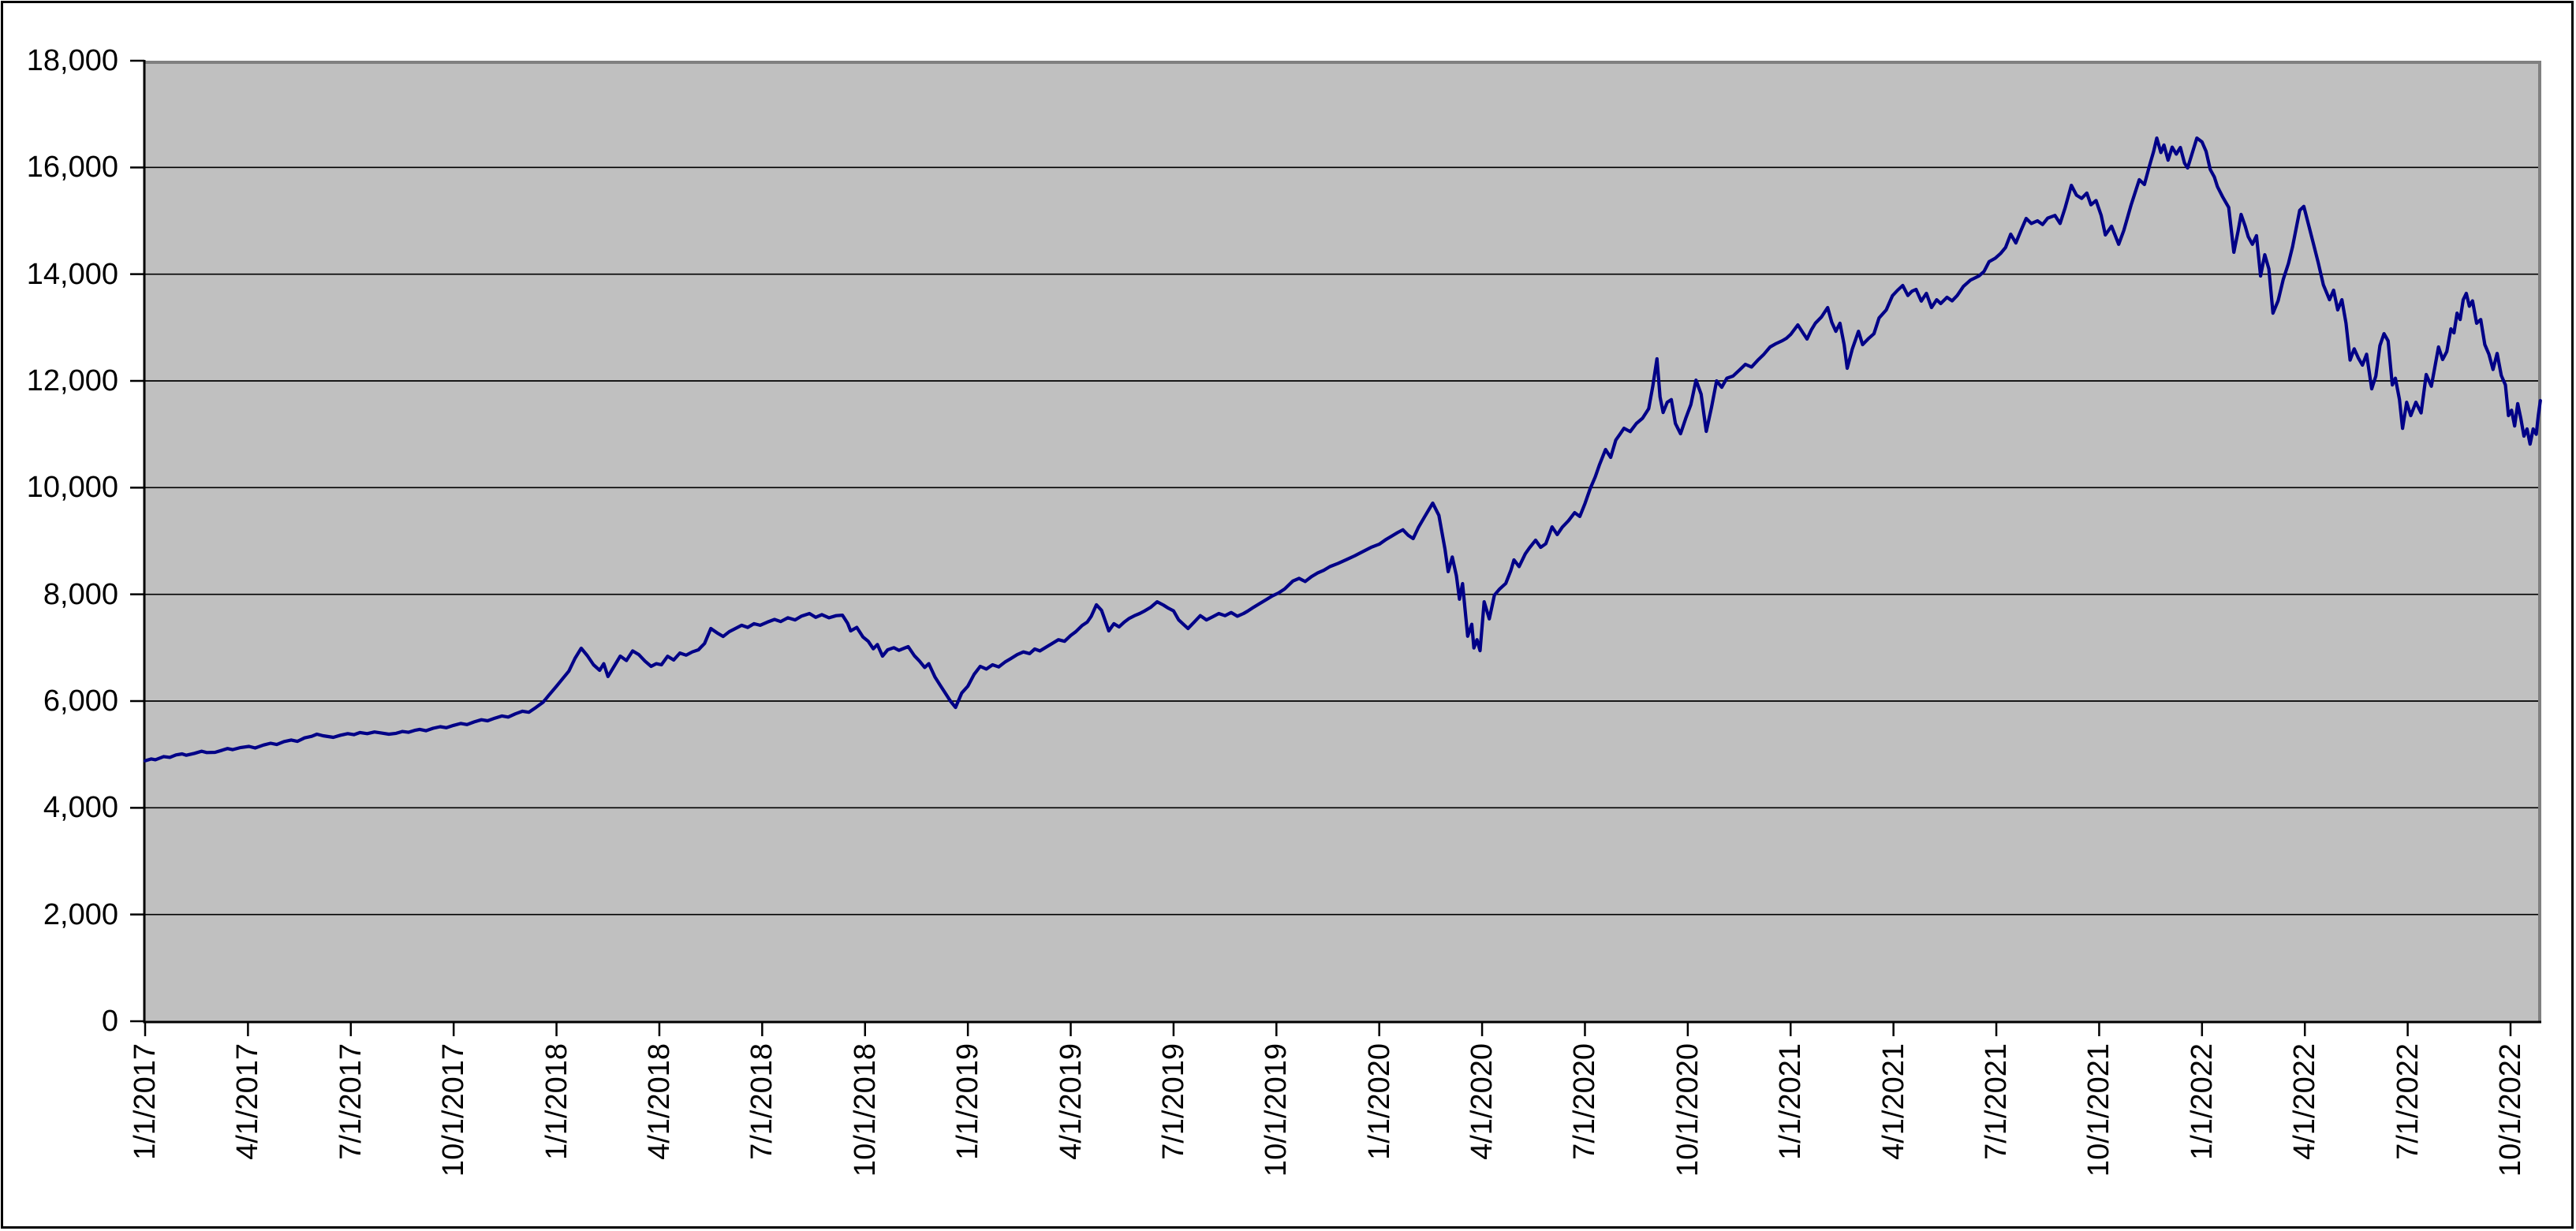 This screenshot has width=2576, height=1231. I want to click on y-axis-tick-label: 2,000, so click(80, 914).